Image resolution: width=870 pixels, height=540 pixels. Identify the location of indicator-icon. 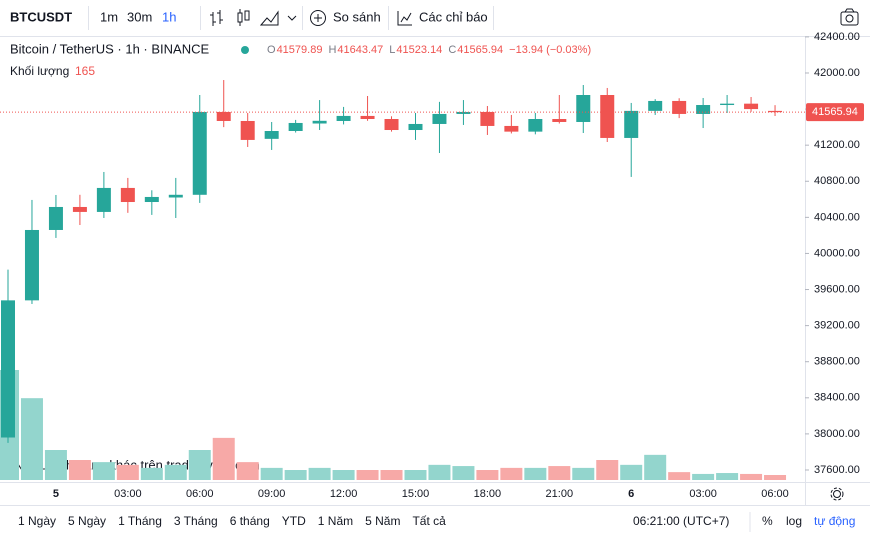
(404, 18).